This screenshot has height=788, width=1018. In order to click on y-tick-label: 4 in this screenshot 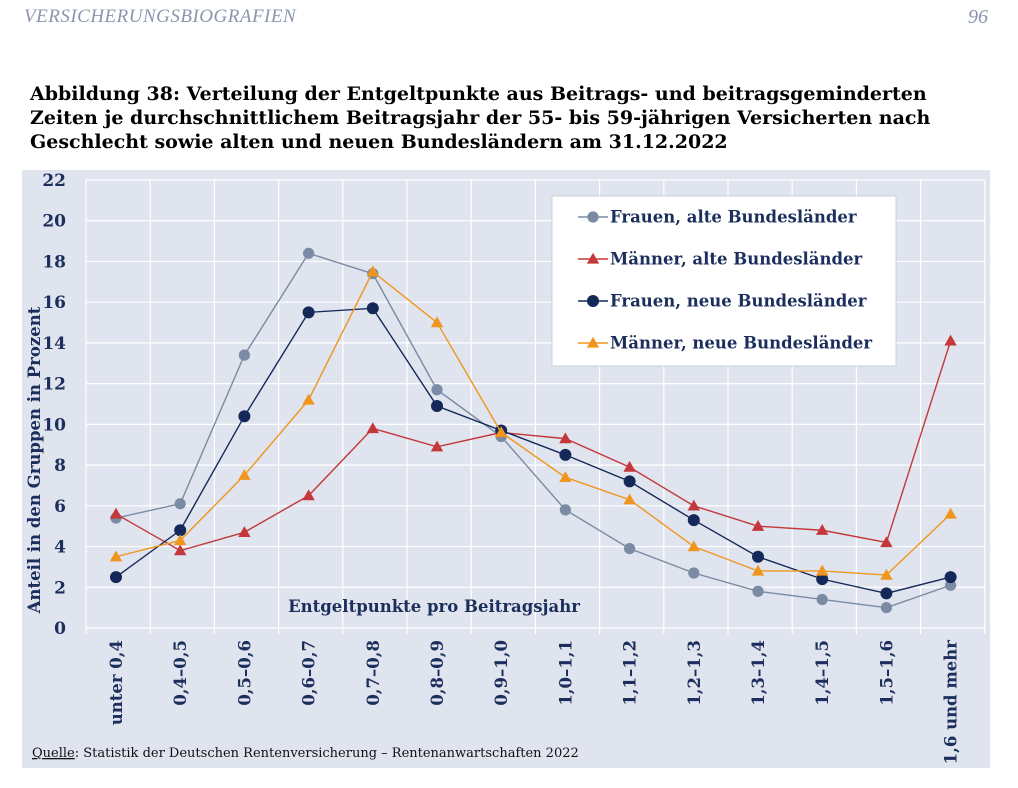, I will do `click(60, 548)`.